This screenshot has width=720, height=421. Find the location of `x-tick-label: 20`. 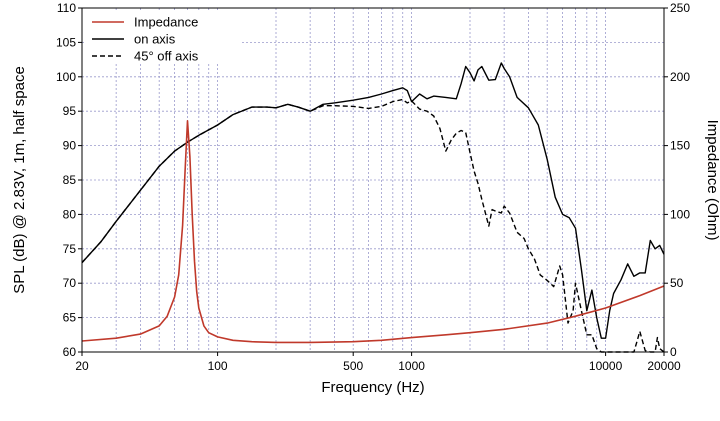

x-tick-label: 20 is located at coordinates (82, 366).